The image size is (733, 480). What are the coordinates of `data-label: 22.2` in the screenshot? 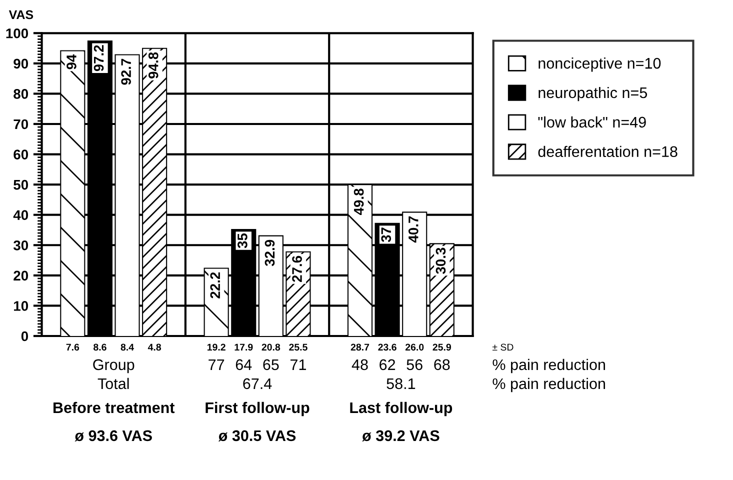 It's located at (215, 285).